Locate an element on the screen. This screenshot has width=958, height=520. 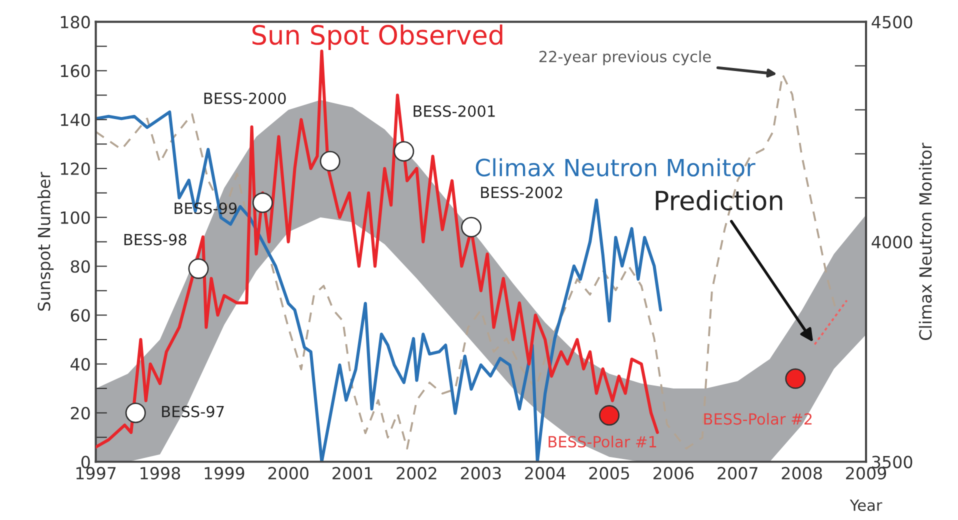
y-tick-label: 160 is located at coordinates (75, 71).